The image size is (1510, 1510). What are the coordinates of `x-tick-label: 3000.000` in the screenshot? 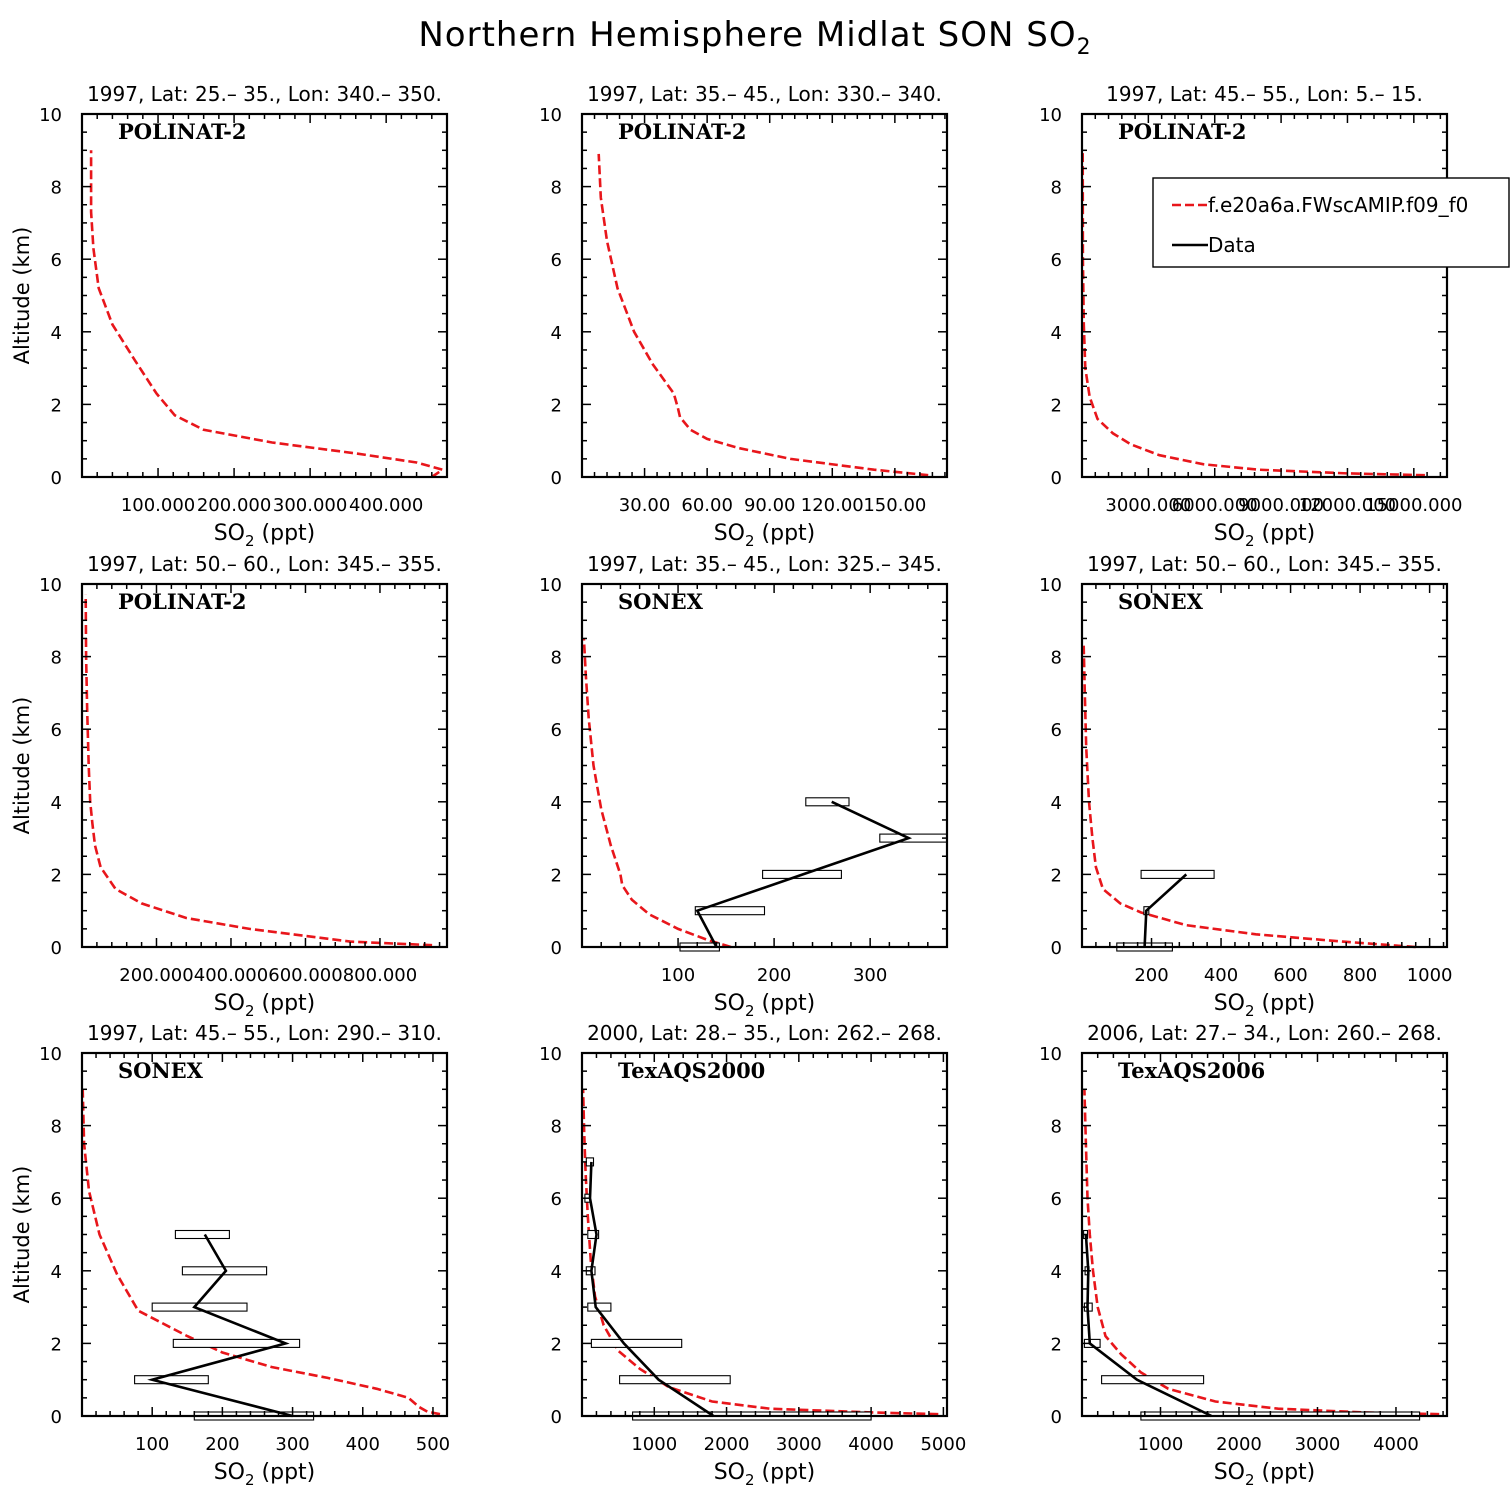 It's located at (1148, 505).